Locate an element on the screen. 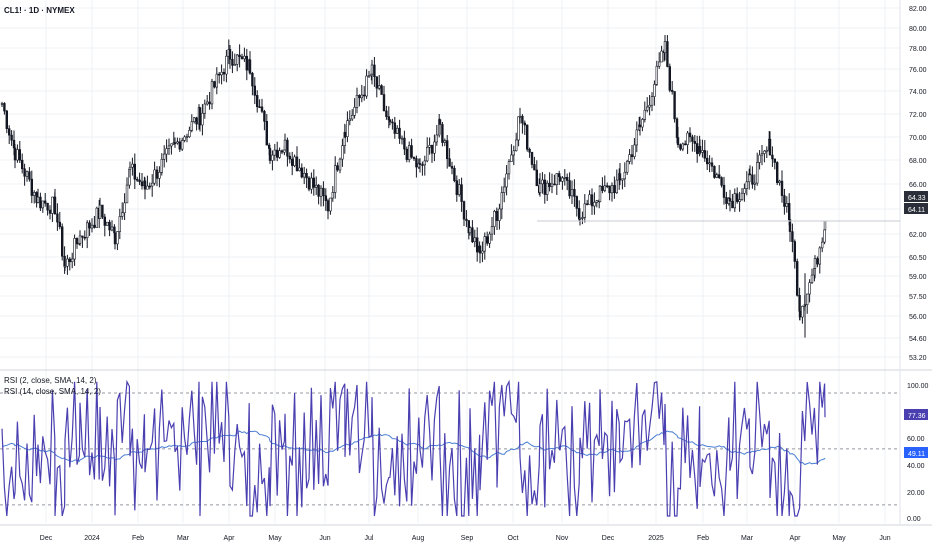 The height and width of the screenshot is (550, 932). rsi-tick-label: 0.00 is located at coordinates (914, 519).